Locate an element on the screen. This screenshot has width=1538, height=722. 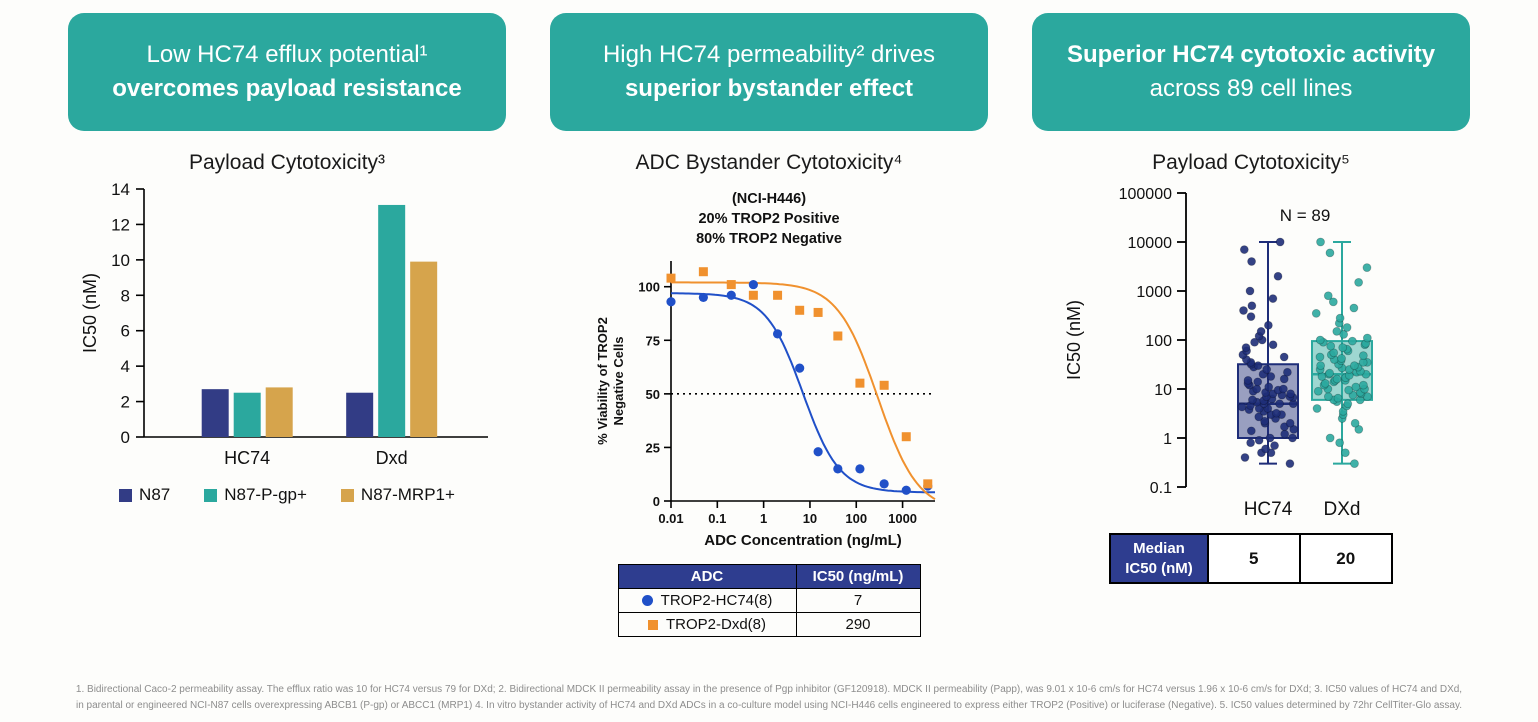
y-tick-label: 100 is located at coordinates (649, 287).